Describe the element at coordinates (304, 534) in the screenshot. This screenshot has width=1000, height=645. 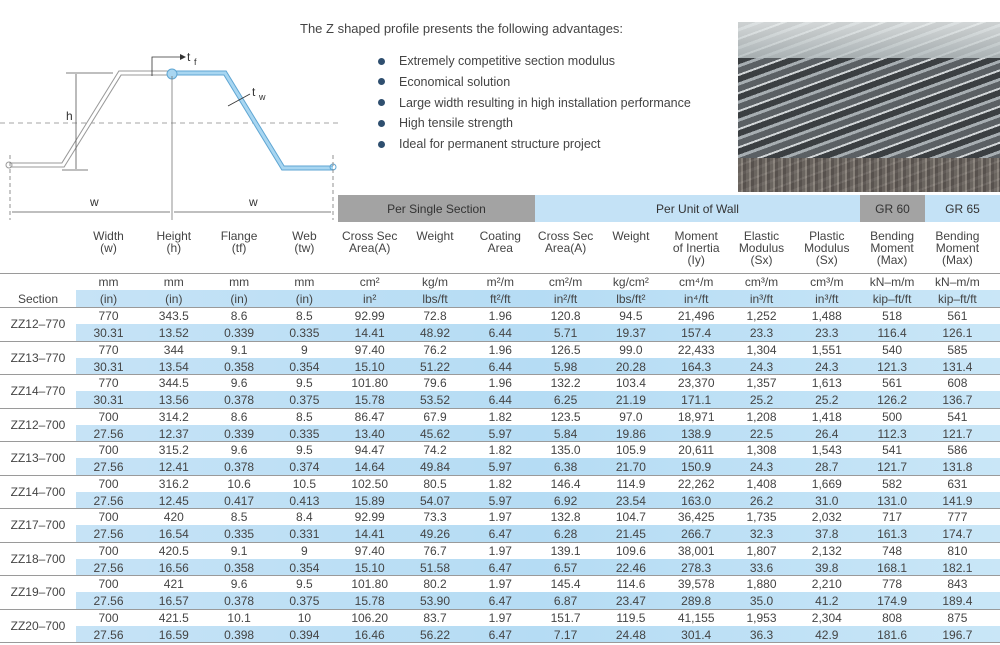
I see `table-cell-imperial: 0.331` at that location.